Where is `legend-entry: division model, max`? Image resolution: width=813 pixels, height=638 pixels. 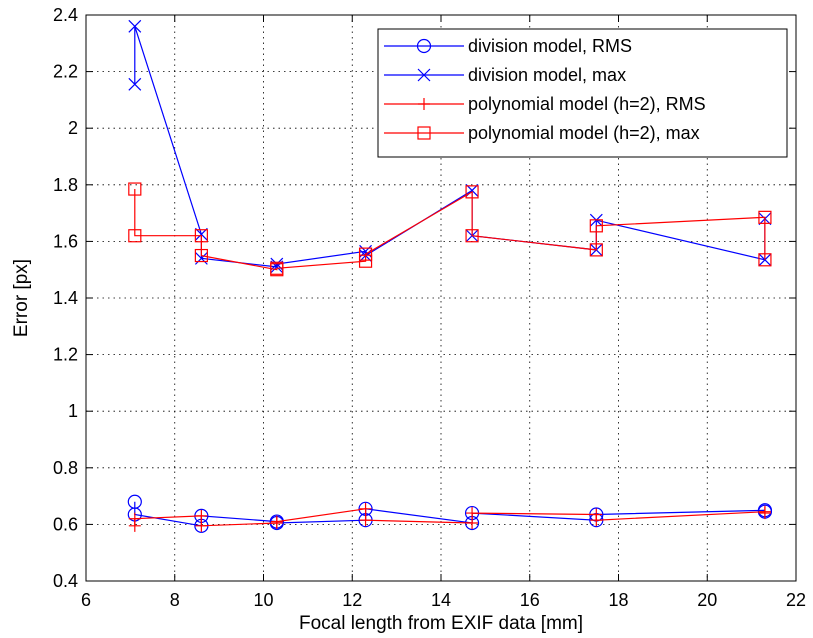 legend-entry: division model, max is located at coordinates (505, 75).